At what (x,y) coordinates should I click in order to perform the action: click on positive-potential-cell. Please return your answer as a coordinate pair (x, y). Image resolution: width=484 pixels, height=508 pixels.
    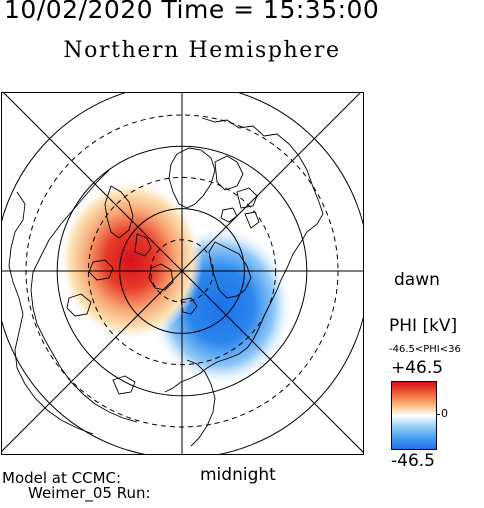
    Looking at the image, I should click on (130, 260).